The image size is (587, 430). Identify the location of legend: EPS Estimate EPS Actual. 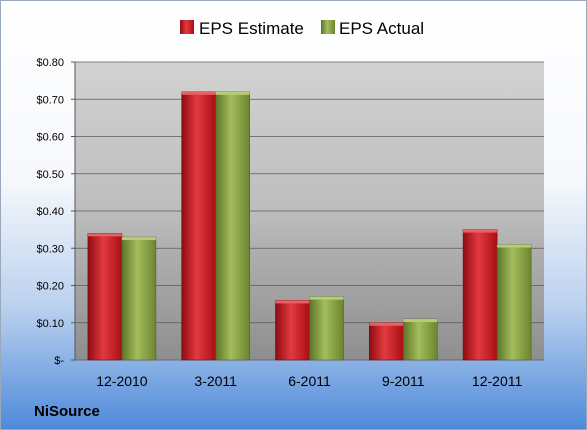
(302, 28).